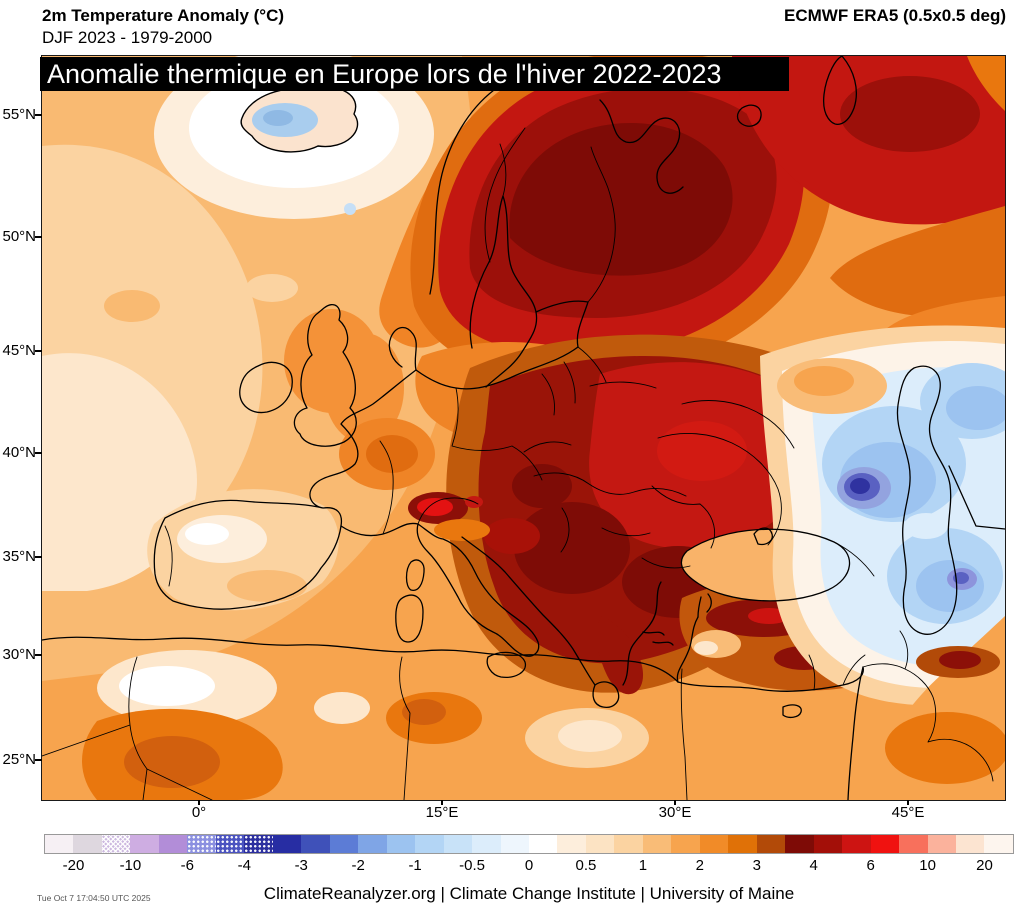 The image size is (1024, 911). Describe the element at coordinates (813, 865) in the screenshot. I see `colorbar-tick-label: 4` at that location.